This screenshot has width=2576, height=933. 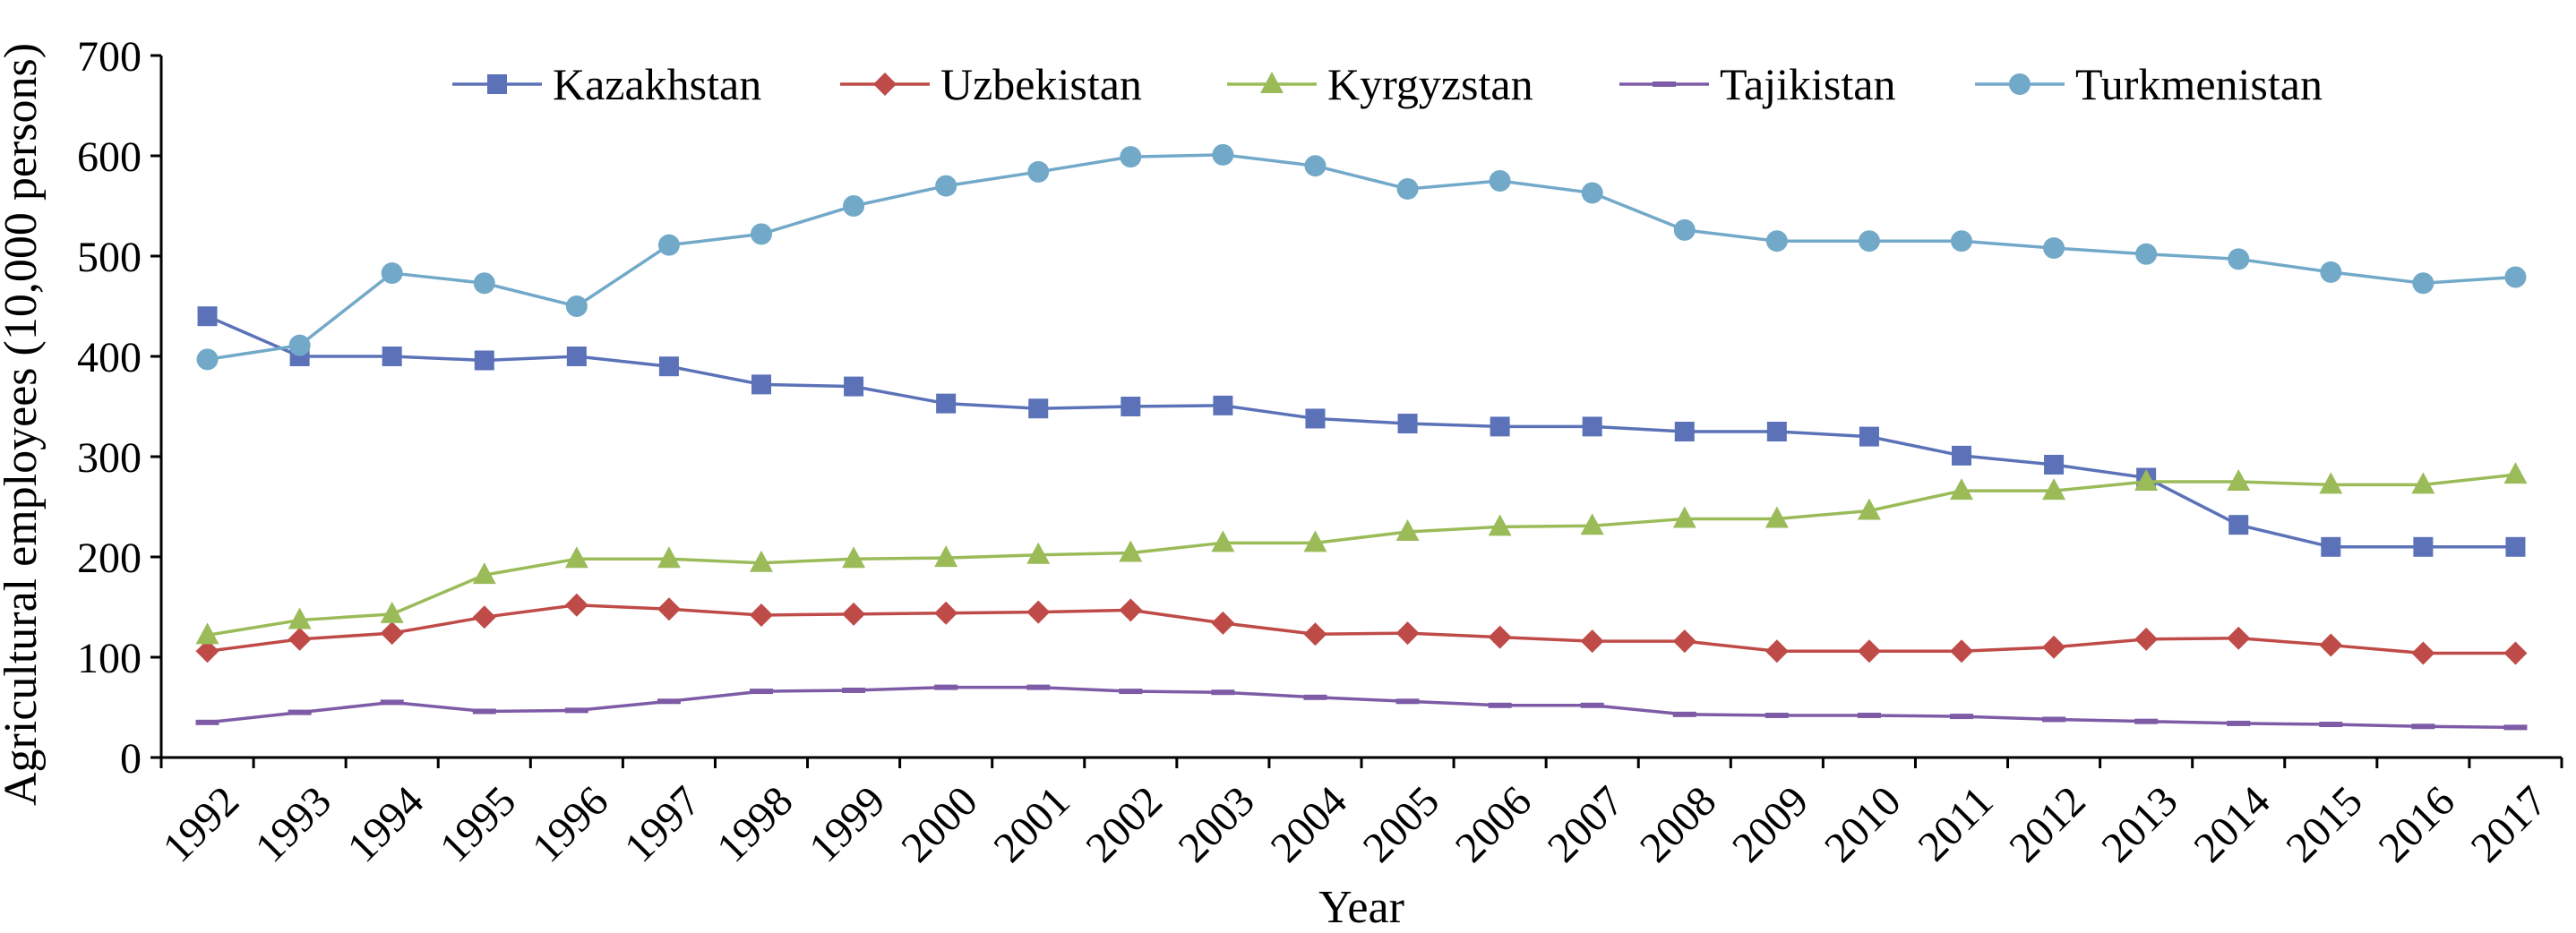 What do you see at coordinates (1031, 824) in the screenshot?
I see `x-tick-label: 2001` at bounding box center [1031, 824].